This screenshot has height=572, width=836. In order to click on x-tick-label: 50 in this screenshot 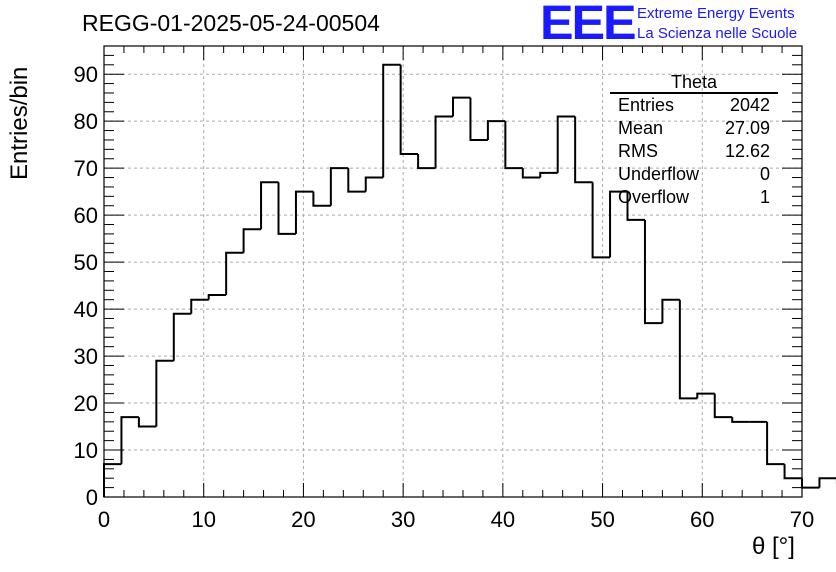, I will do `click(602, 519)`.